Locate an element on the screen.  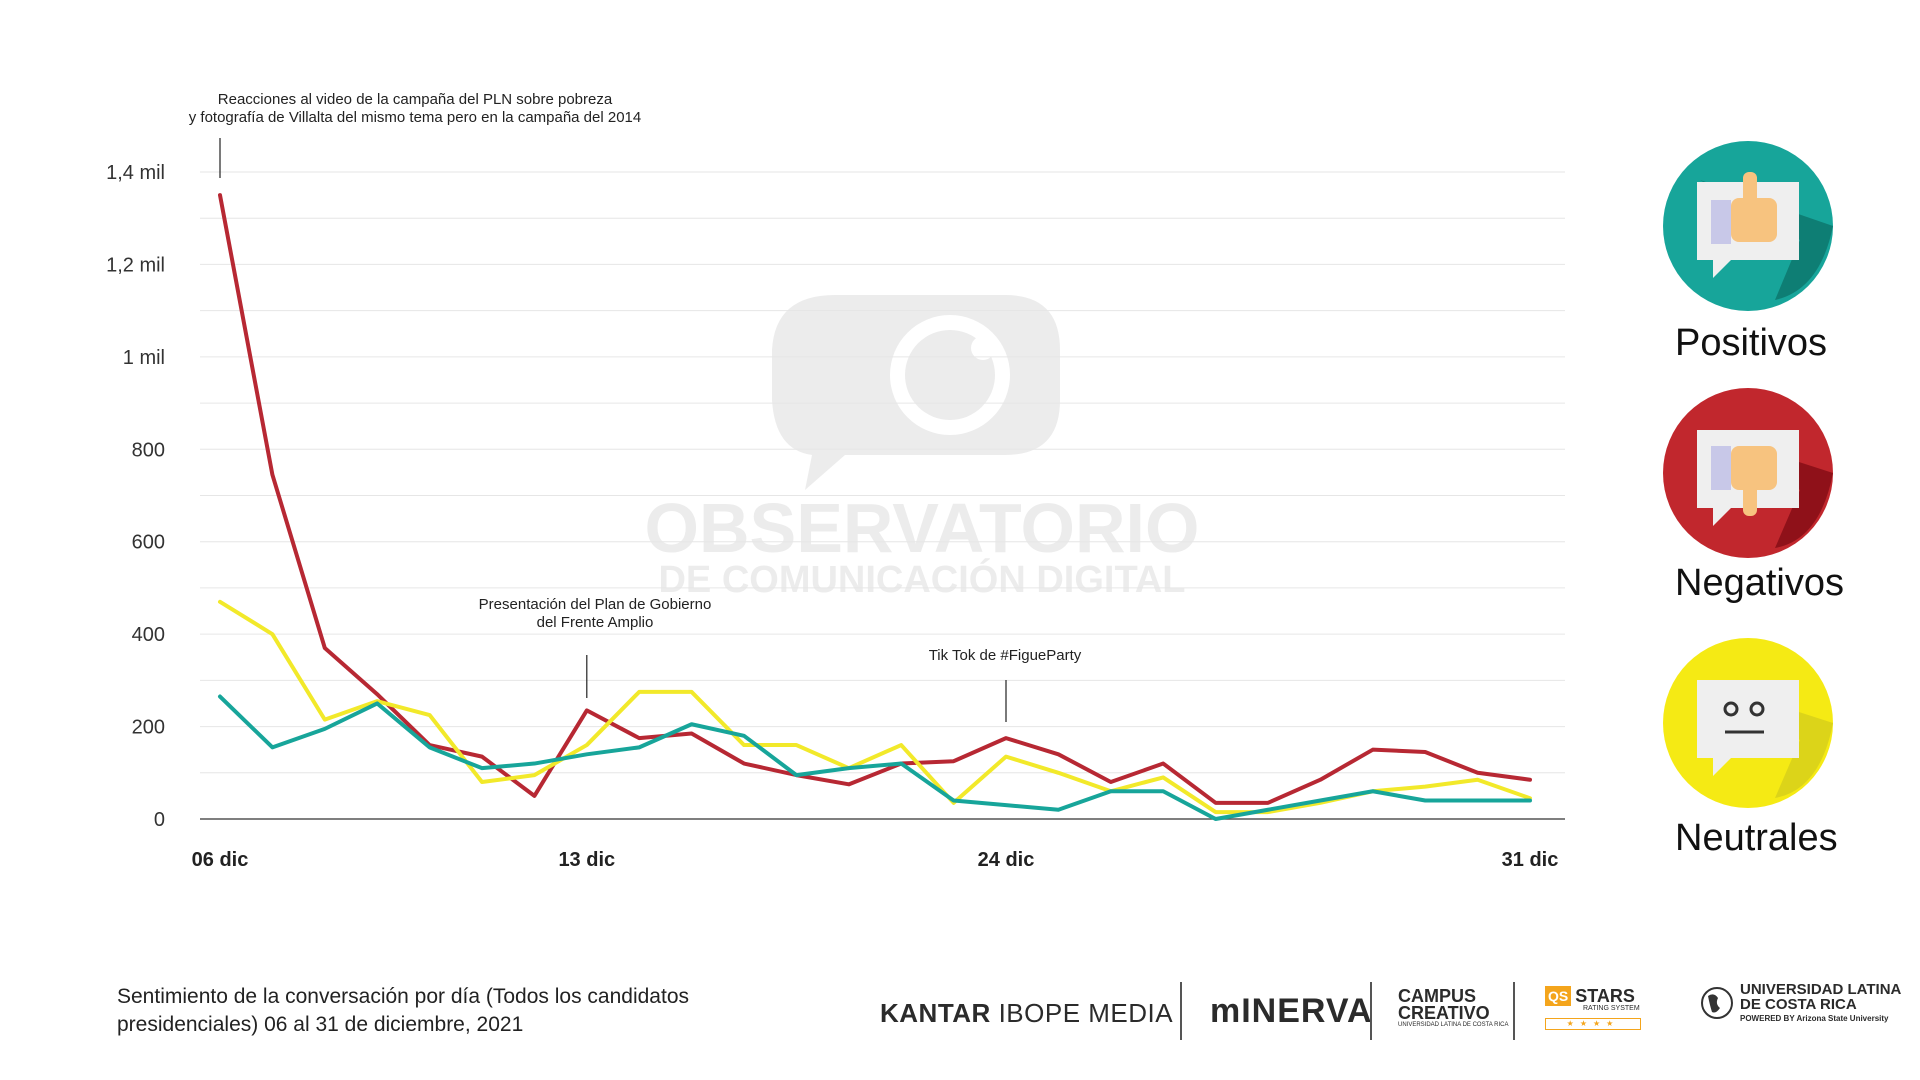
annotation-text: Presentación del Plan de Gobierno is located at coordinates (595, 604).